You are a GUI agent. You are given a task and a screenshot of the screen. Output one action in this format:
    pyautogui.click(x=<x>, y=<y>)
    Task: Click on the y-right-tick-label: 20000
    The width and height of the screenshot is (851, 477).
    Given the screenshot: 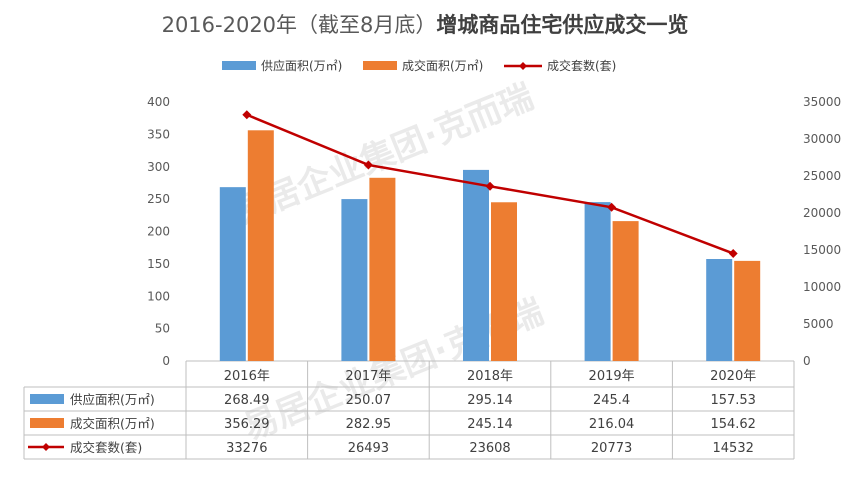 What is the action you would take?
    pyautogui.click(x=822, y=213)
    